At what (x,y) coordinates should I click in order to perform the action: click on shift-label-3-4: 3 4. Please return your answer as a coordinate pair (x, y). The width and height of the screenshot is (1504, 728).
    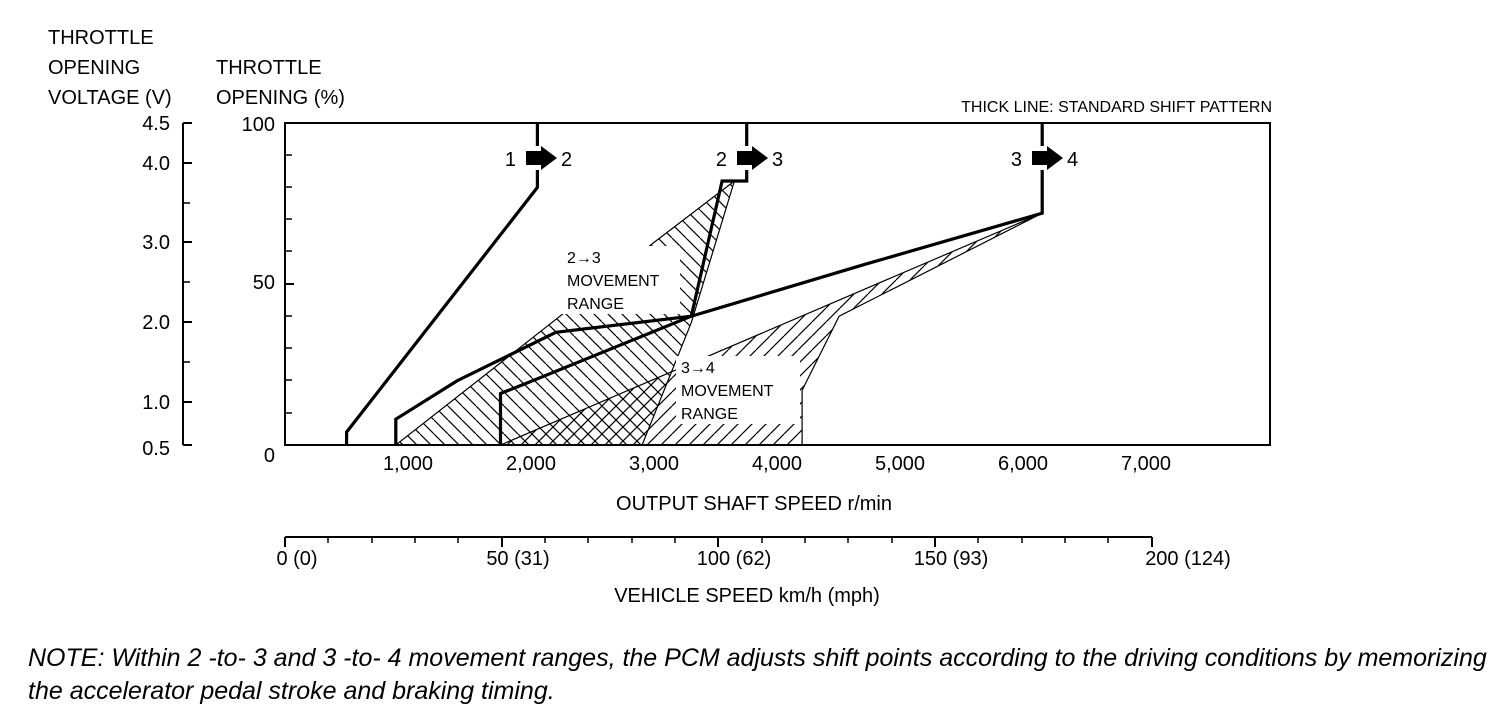
    Looking at the image, I should click on (1046, 158).